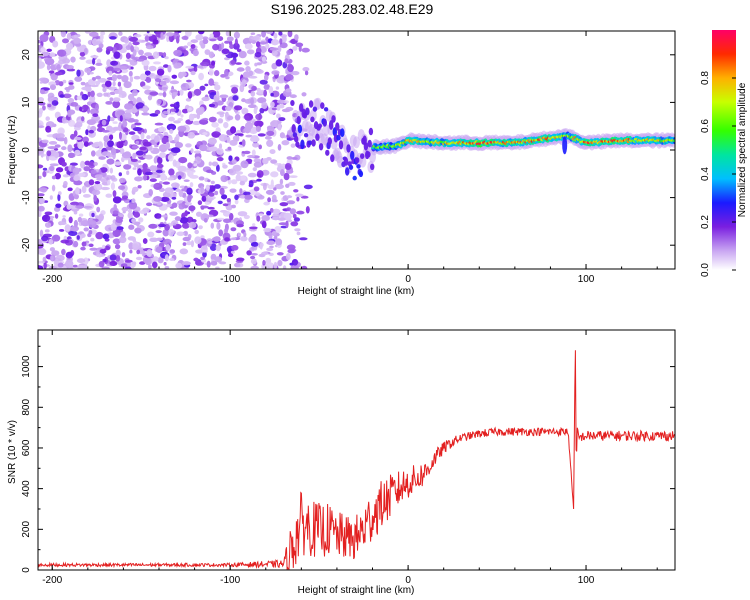 This screenshot has width=750, height=600. I want to click on chart-title: S196.2025.283.02.48.E29, so click(352, 9).